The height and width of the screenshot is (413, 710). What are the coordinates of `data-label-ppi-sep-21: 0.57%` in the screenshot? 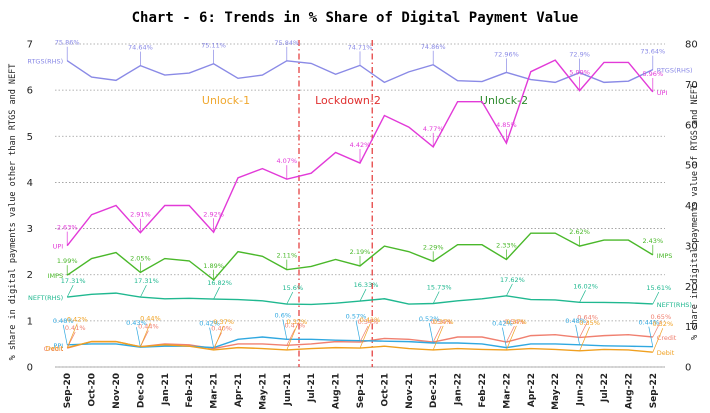 It's located at (356, 317).